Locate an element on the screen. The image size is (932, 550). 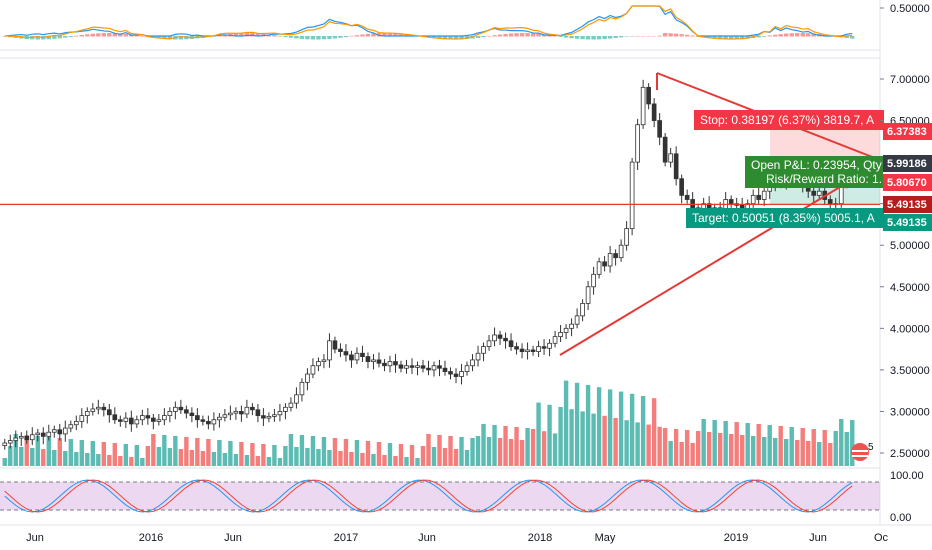
macd-axis: 0.50000 is located at coordinates (905, 9).